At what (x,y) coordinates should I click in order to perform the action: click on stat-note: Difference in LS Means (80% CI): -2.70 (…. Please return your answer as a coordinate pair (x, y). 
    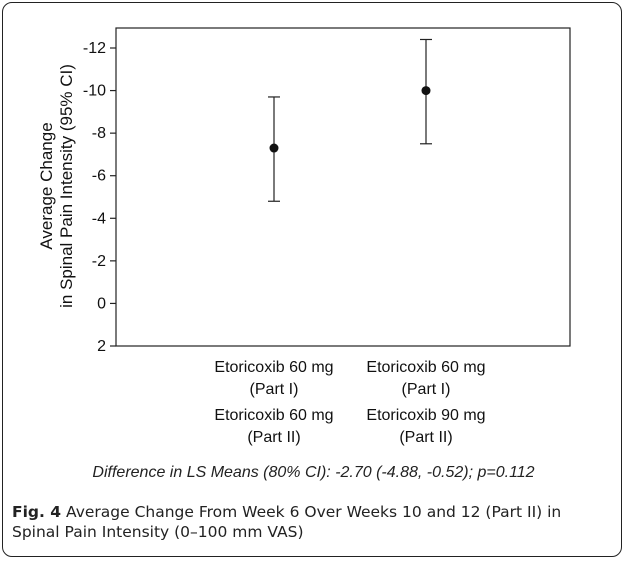
    Looking at the image, I should click on (313, 472).